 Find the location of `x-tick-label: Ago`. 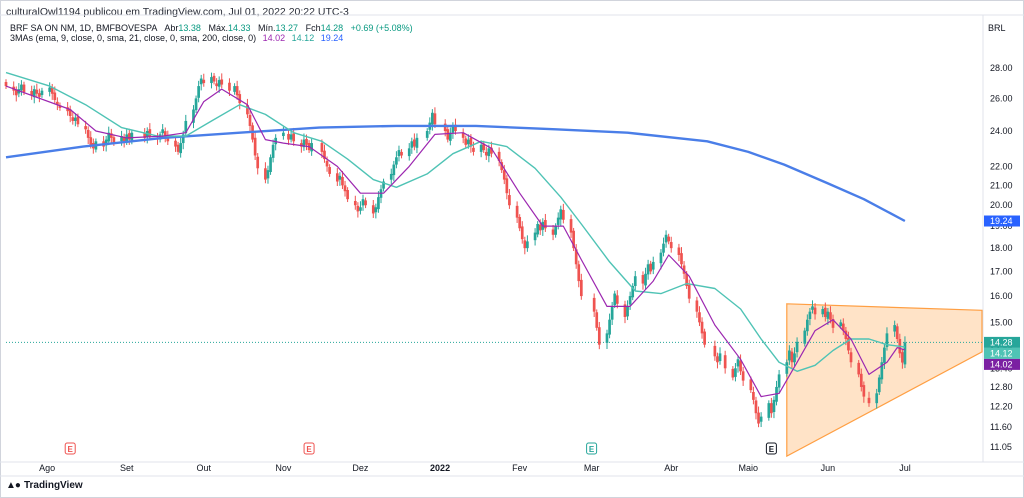

x-tick-label: Ago is located at coordinates (47, 468).